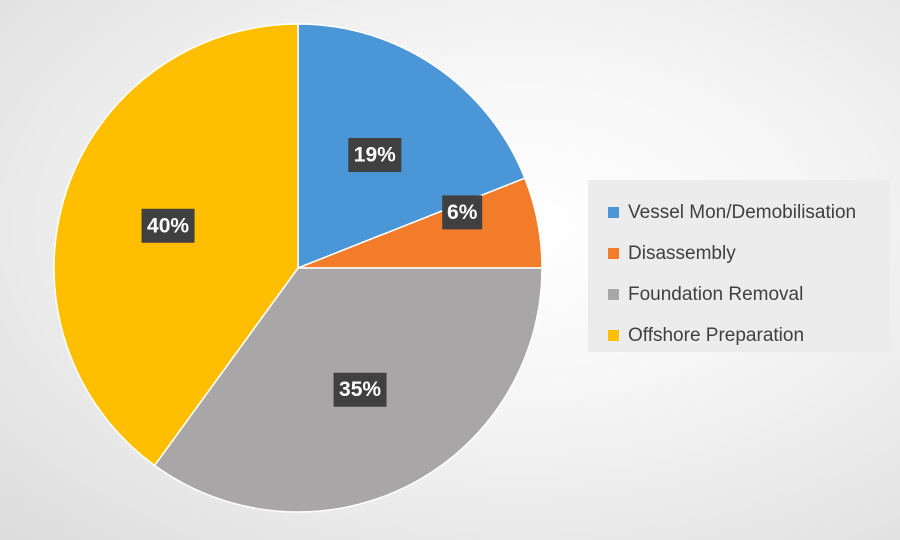 This screenshot has width=900, height=540. I want to click on pie-slice-vessel-mon-demobilisation, so click(411, 146).